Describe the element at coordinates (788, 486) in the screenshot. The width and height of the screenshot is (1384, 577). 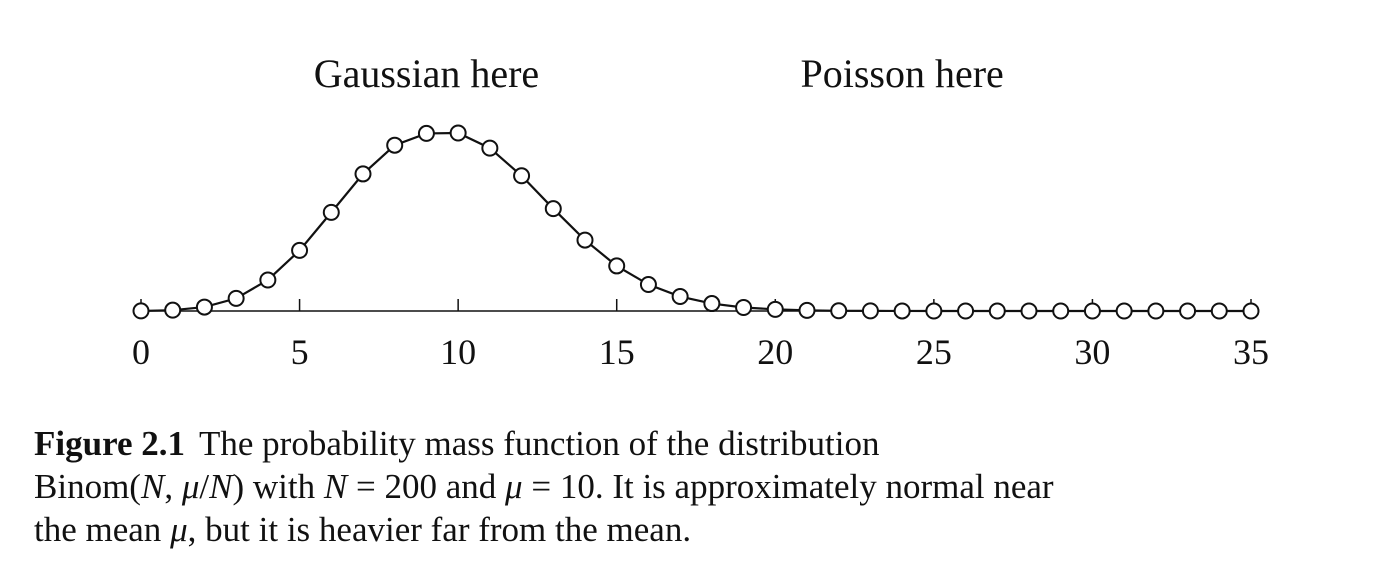
I see `caption-eq-mu: = 10. It is approximately normal near` at that location.